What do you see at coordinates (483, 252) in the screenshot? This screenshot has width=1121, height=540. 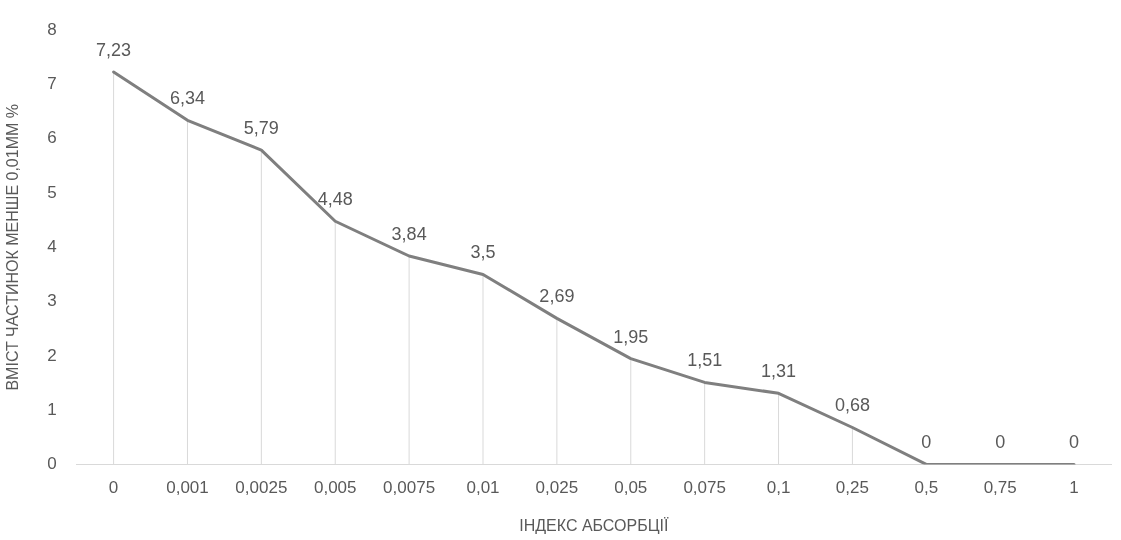 I see `data-label: 3,5` at bounding box center [483, 252].